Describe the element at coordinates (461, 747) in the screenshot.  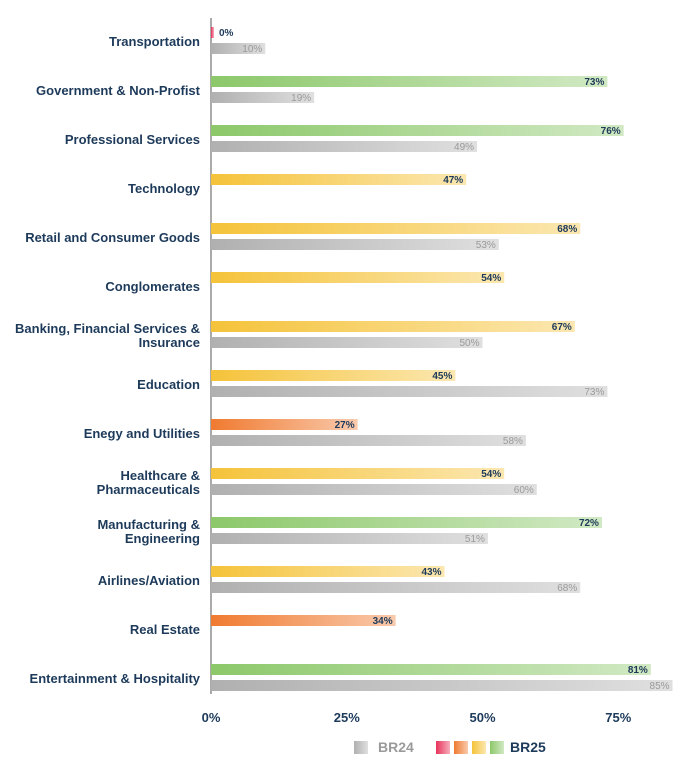
I see `legend-swatch-br25-orange` at that location.